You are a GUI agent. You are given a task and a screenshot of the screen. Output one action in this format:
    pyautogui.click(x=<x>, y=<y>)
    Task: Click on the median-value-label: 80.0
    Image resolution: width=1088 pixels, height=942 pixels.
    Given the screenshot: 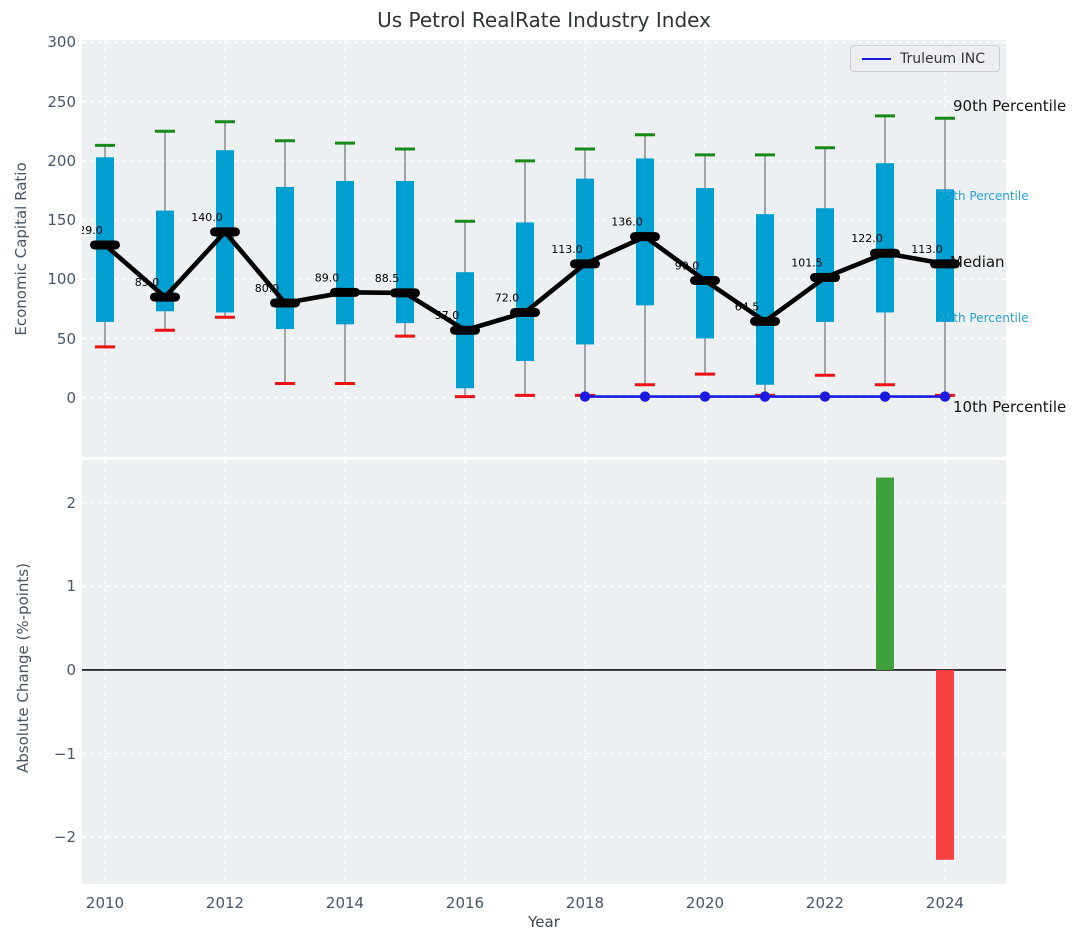 What is the action you would take?
    pyautogui.click(x=267, y=288)
    